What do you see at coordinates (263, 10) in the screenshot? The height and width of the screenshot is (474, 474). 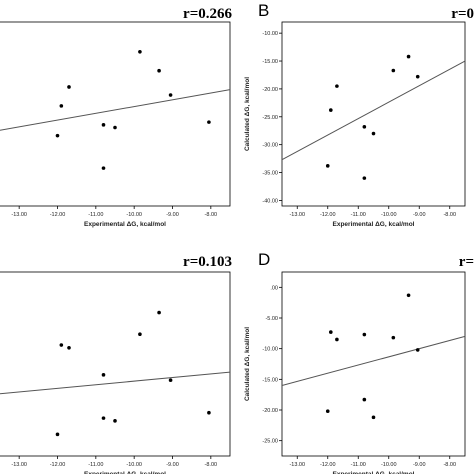 I see `panel-letter: B` at bounding box center [263, 10].